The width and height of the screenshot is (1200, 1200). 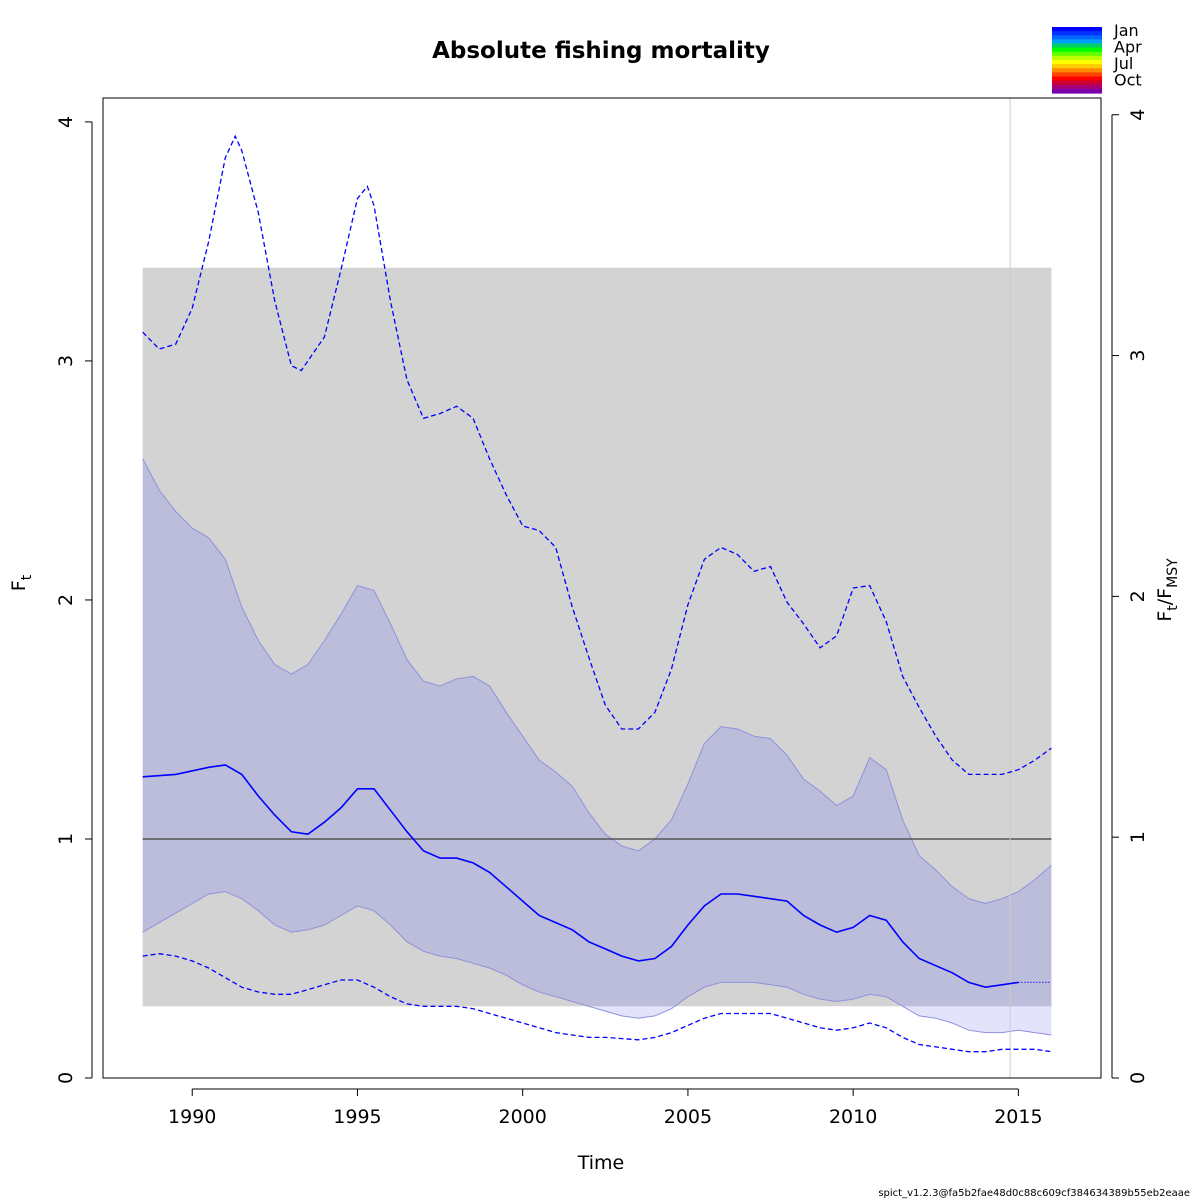 What do you see at coordinates (66, 122) in the screenshot?
I see `y-tick-label-left: 4` at bounding box center [66, 122].